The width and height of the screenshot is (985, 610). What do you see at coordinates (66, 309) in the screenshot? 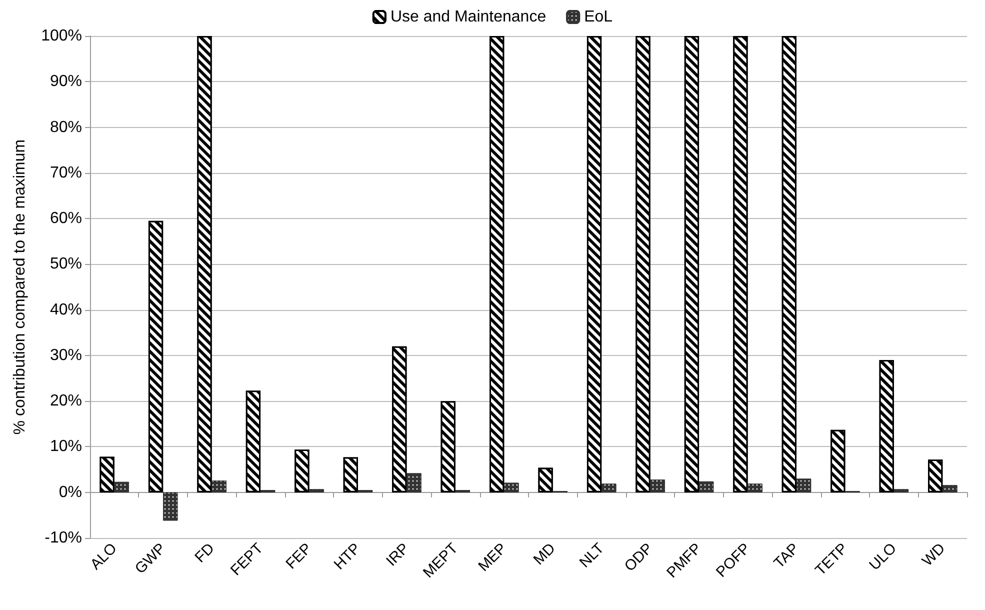
I see `y-tick-label: 40%` at bounding box center [66, 309].